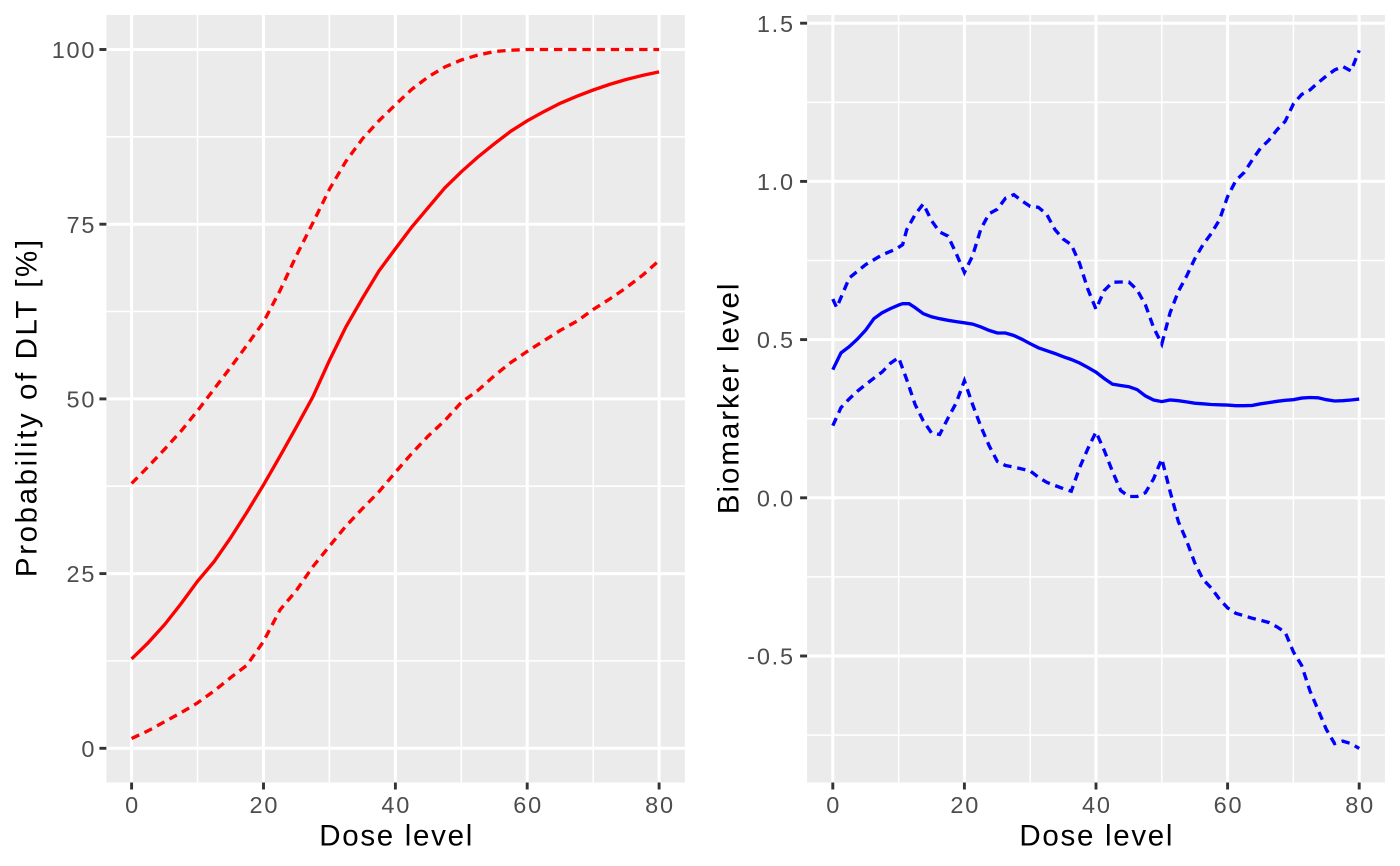 Image resolution: width=1400 pixels, height=866 pixels. Describe the element at coordinates (27, 407) in the screenshot. I see `svg-text: Probability of DLT [%]` at that location.